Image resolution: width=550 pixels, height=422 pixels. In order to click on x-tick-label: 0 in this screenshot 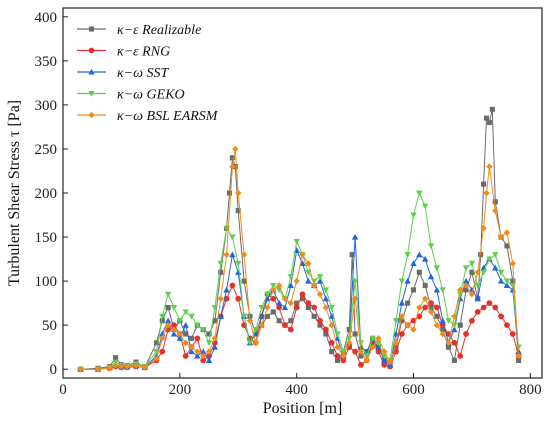, I will do `click(63, 390)`.